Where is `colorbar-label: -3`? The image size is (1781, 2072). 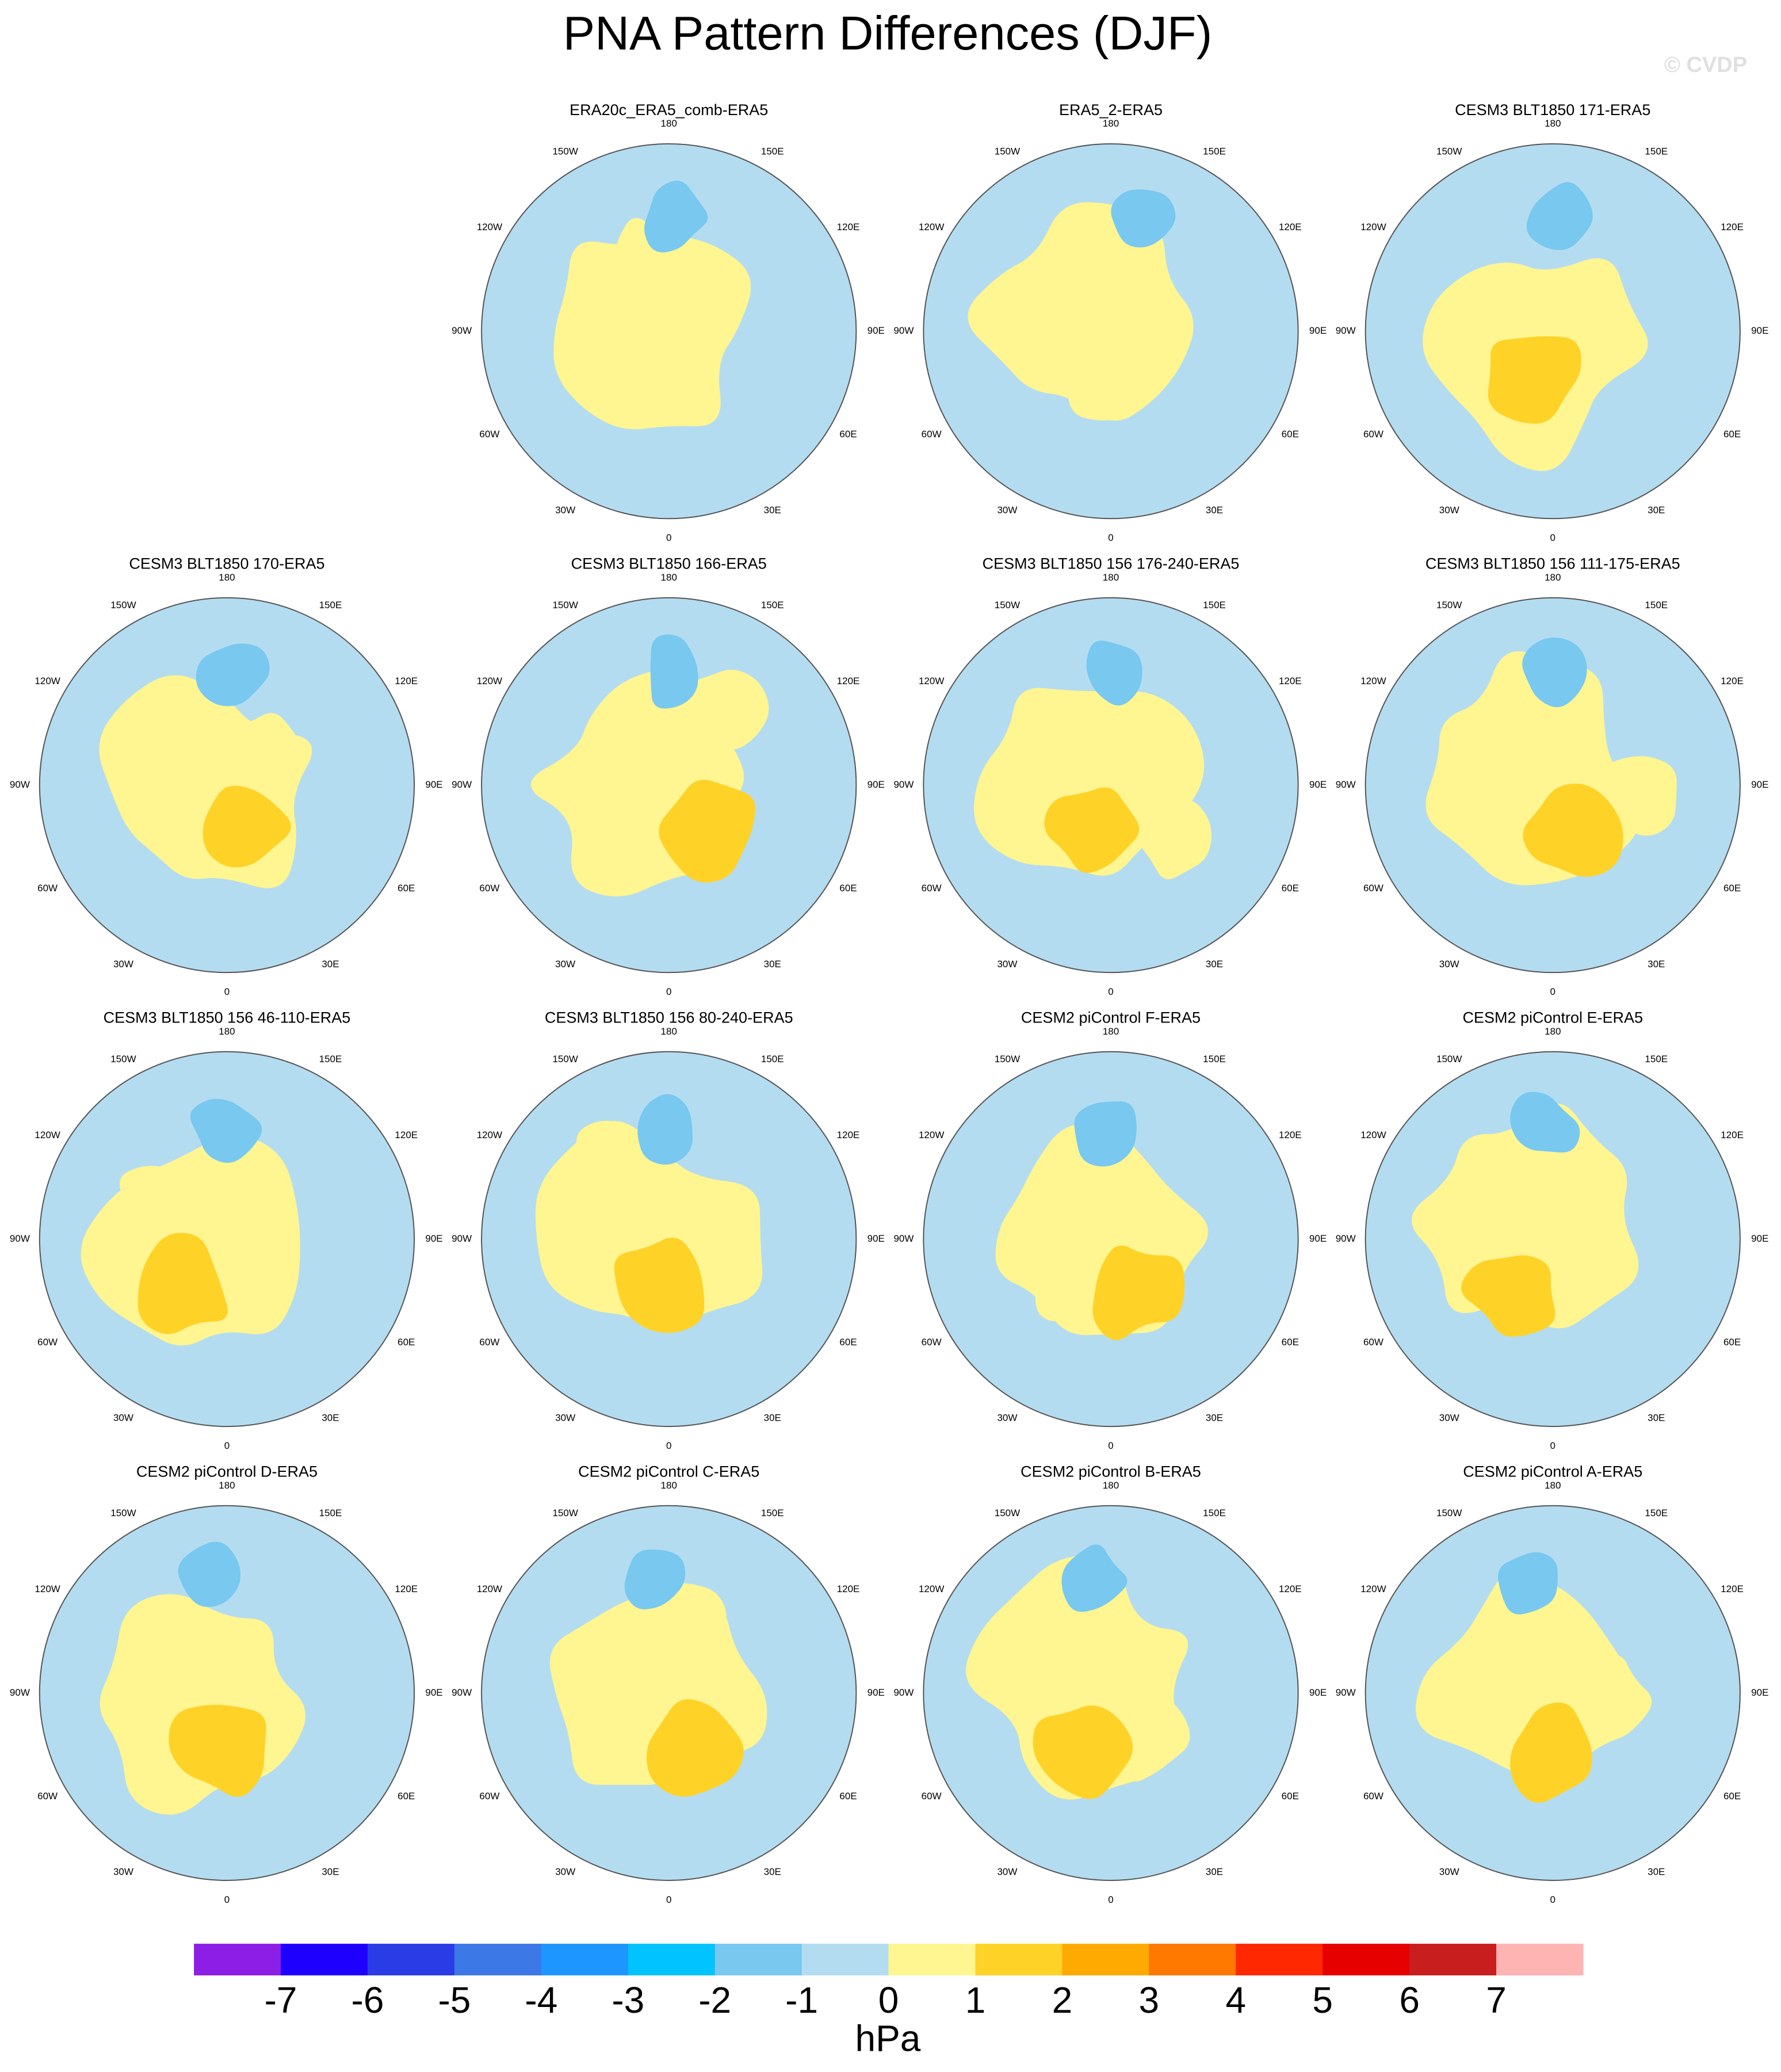 colorbar-label: -3 is located at coordinates (627, 2000).